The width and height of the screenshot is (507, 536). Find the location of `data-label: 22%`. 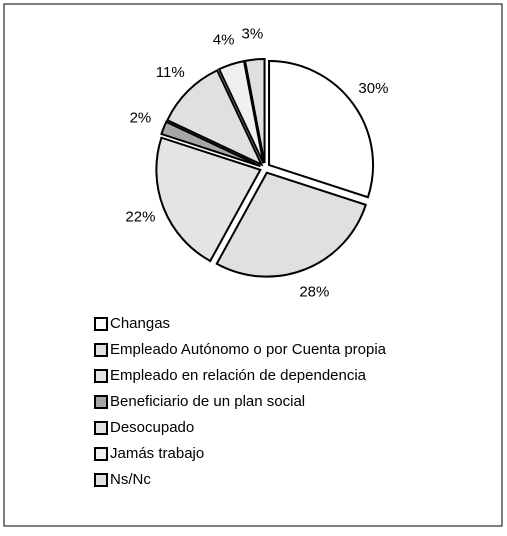

data-label: 22% is located at coordinates (140, 216).